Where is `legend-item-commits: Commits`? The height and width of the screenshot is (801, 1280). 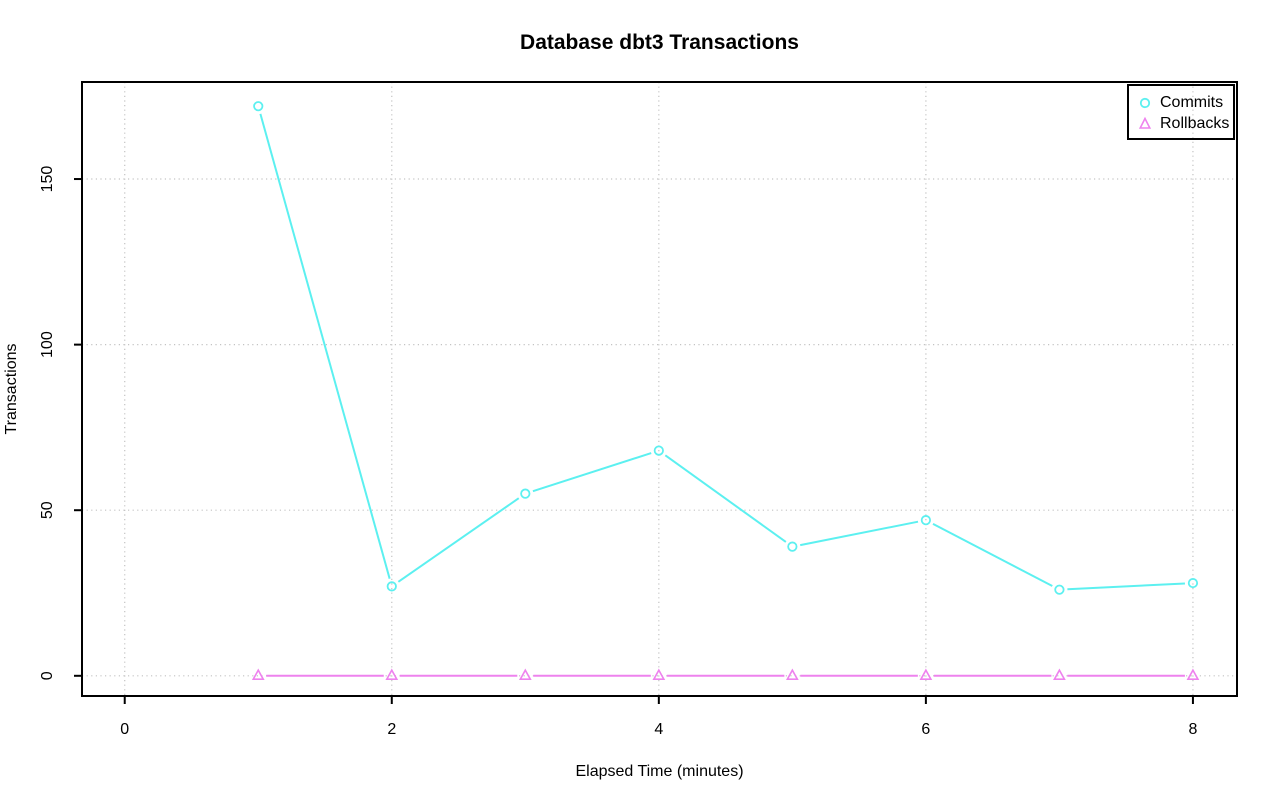
legend-item-commits: Commits is located at coordinates (1181, 102).